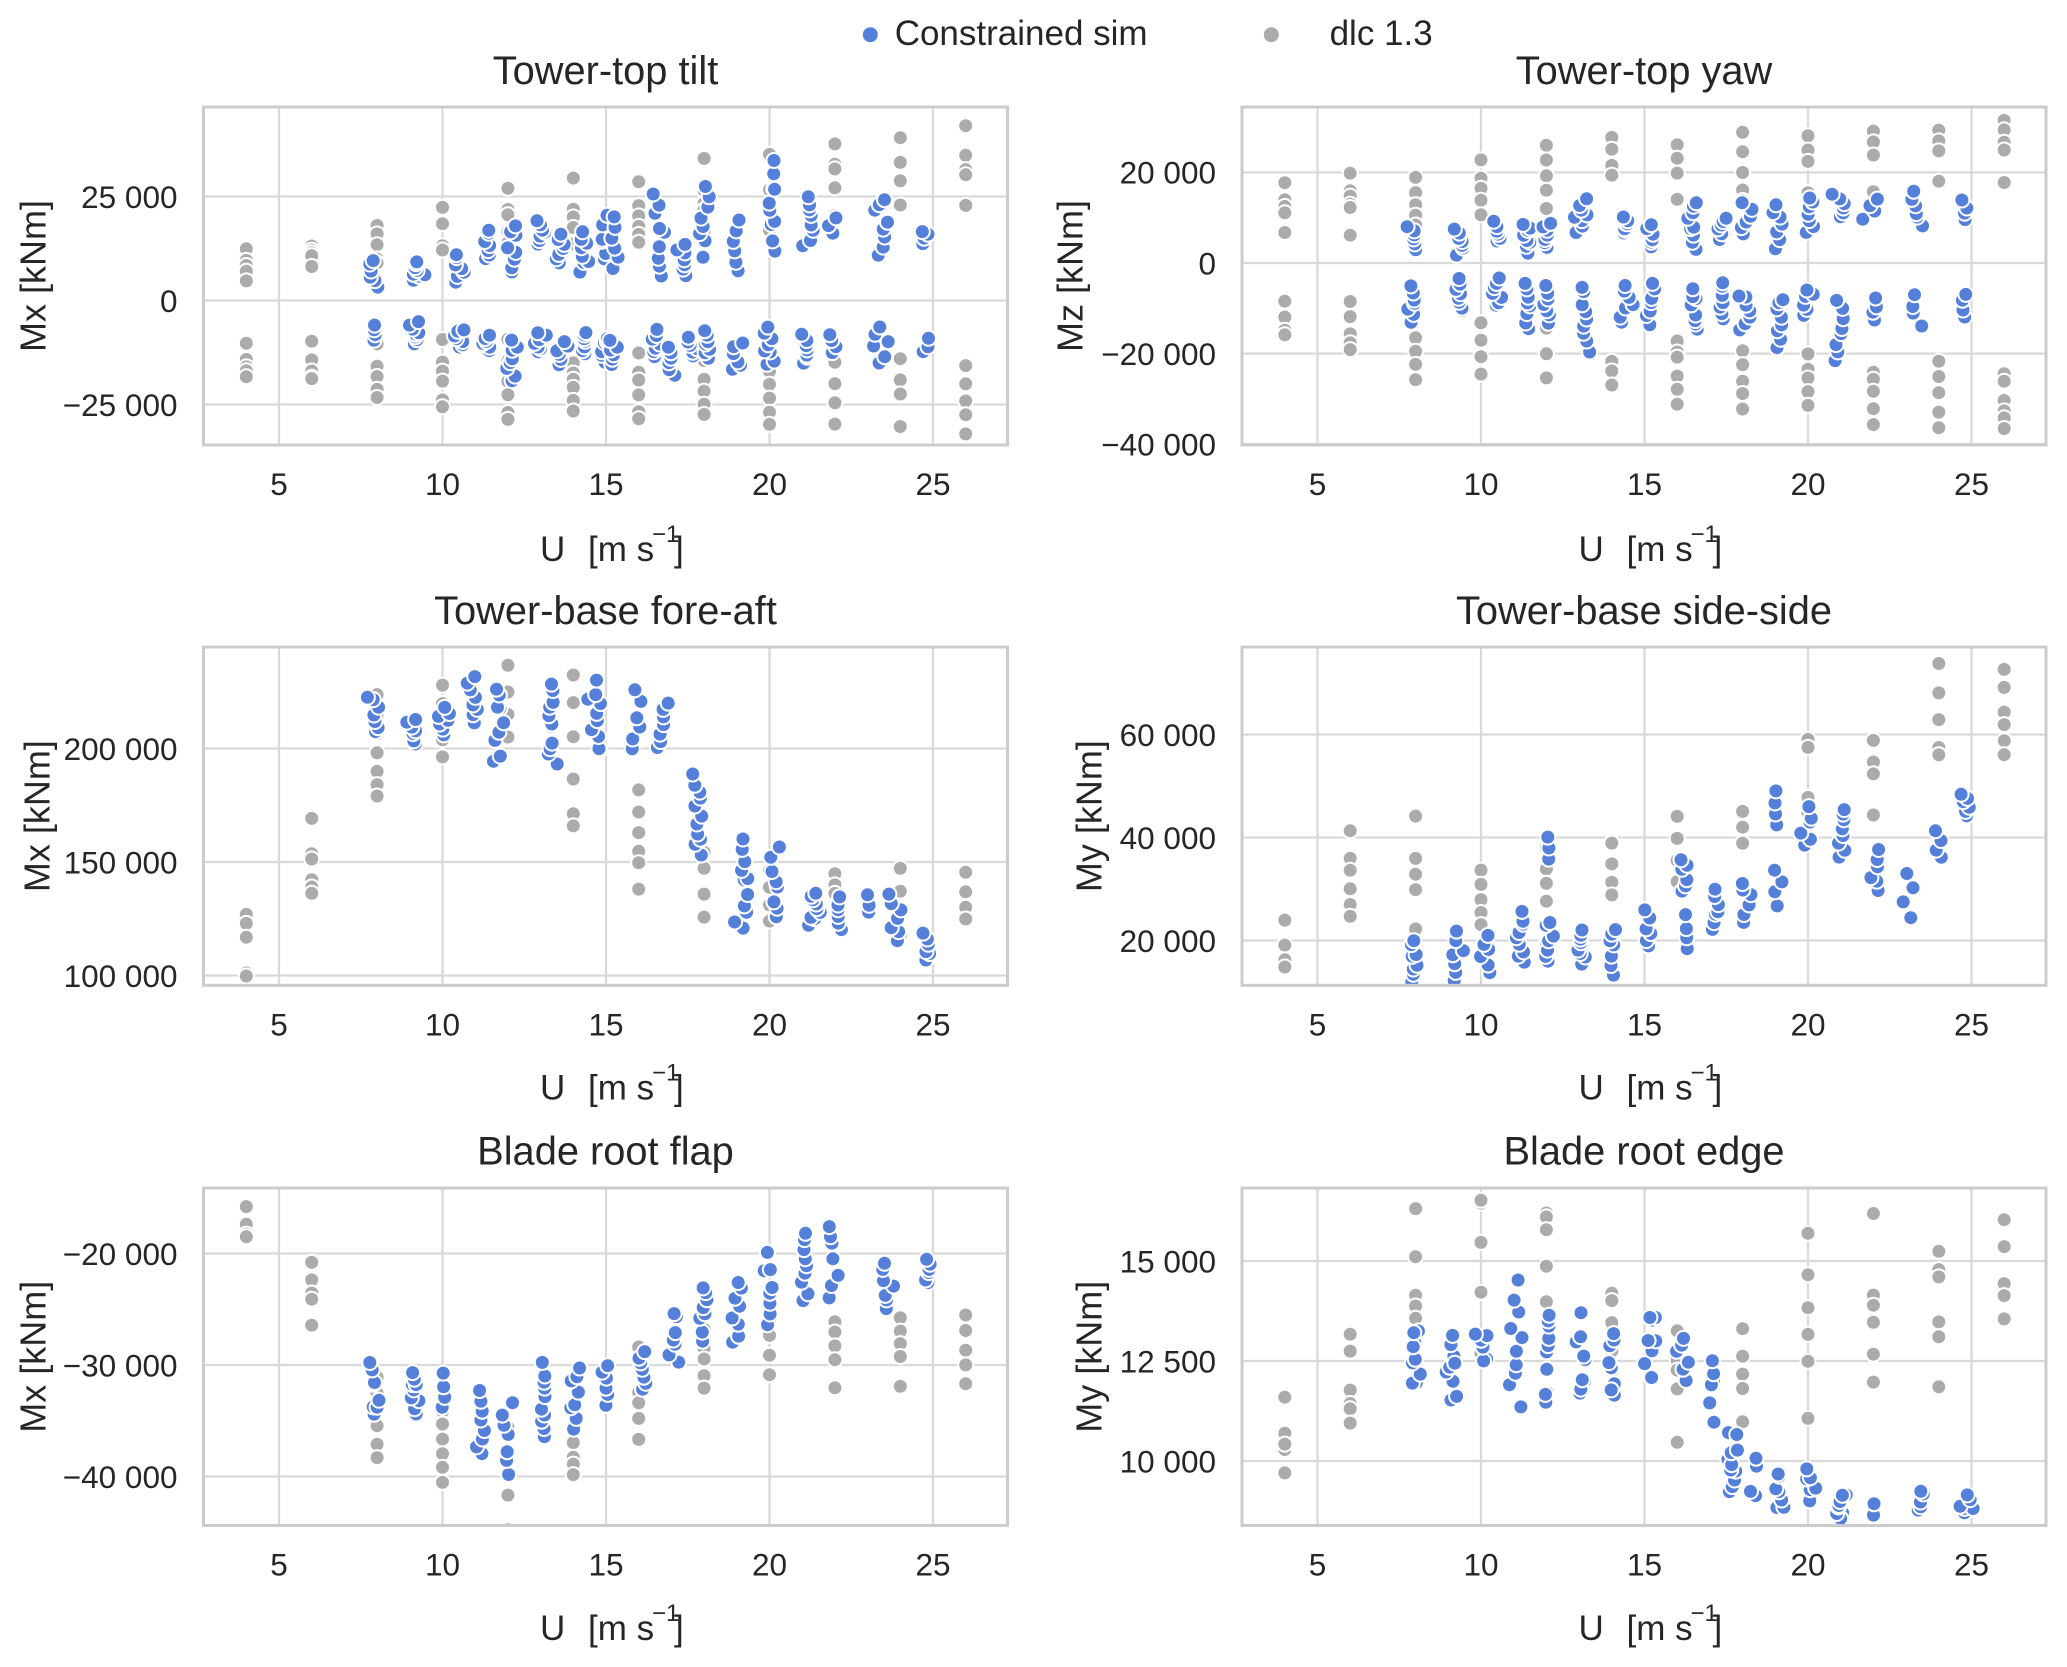 The image size is (2067, 1667). What do you see at coordinates (606, 71) in the screenshot?
I see `svg-text: Tower-top tilt` at bounding box center [606, 71].